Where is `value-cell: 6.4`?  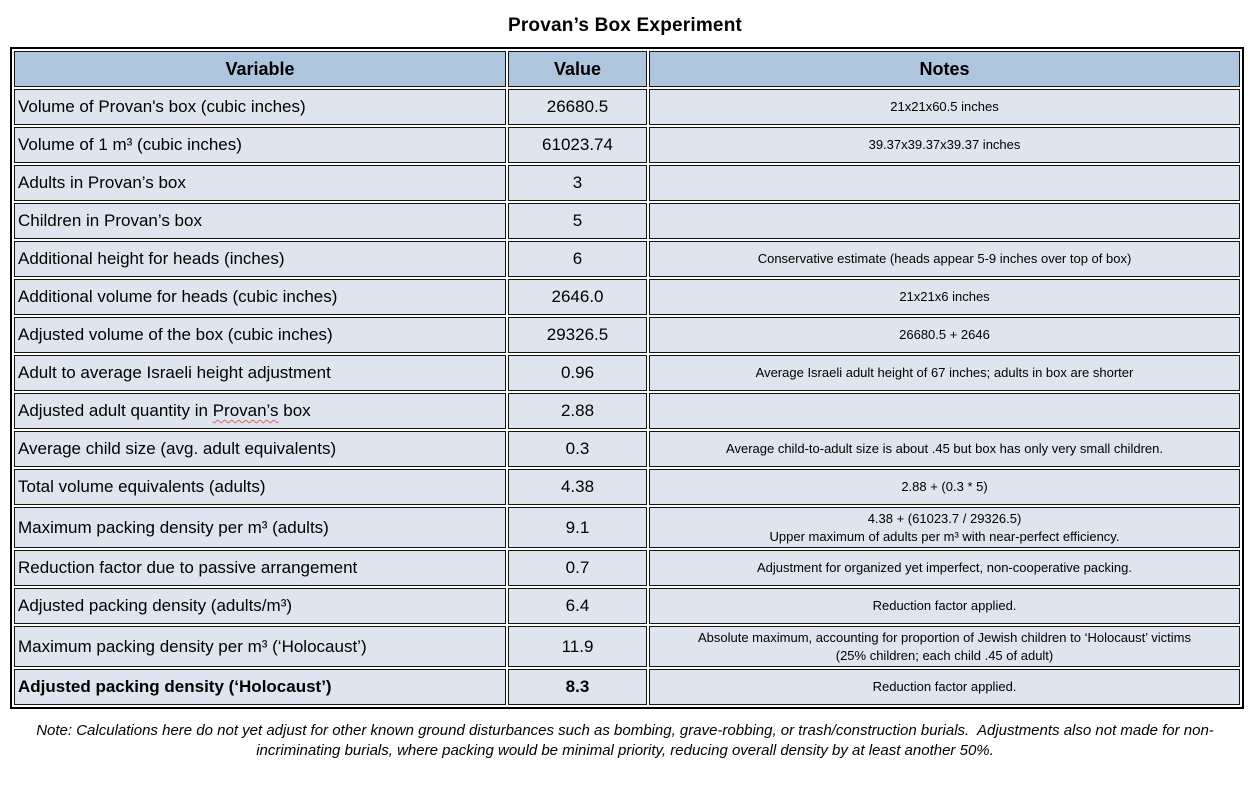 value-cell: 6.4 is located at coordinates (577, 606).